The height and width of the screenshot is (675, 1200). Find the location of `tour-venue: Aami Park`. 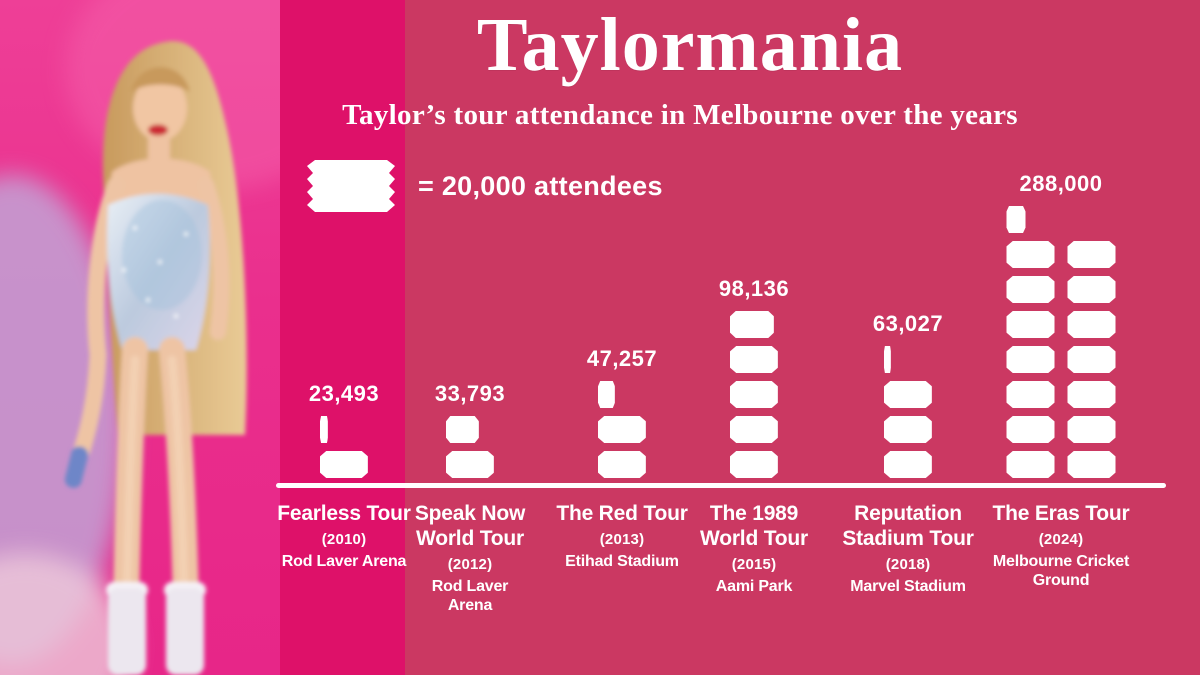

tour-venue: Aami Park is located at coordinates (754, 586).